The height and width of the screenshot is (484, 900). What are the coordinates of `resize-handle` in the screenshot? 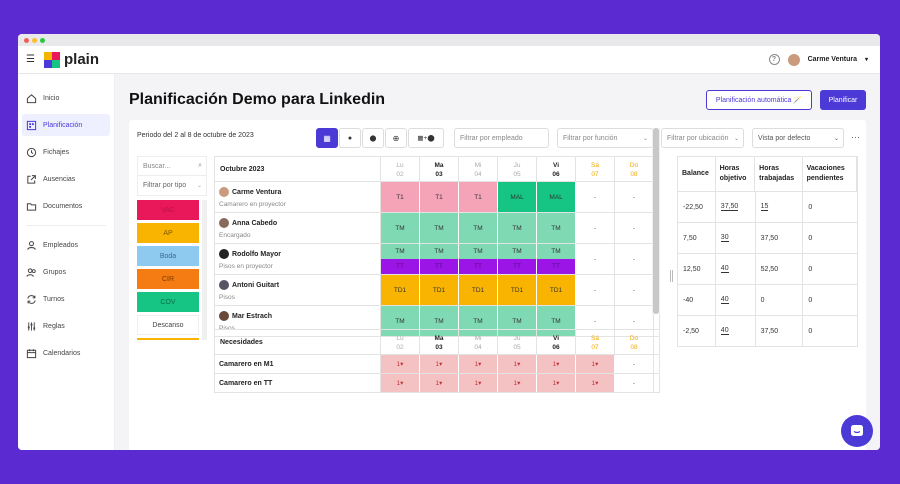 It's located at (671, 276).